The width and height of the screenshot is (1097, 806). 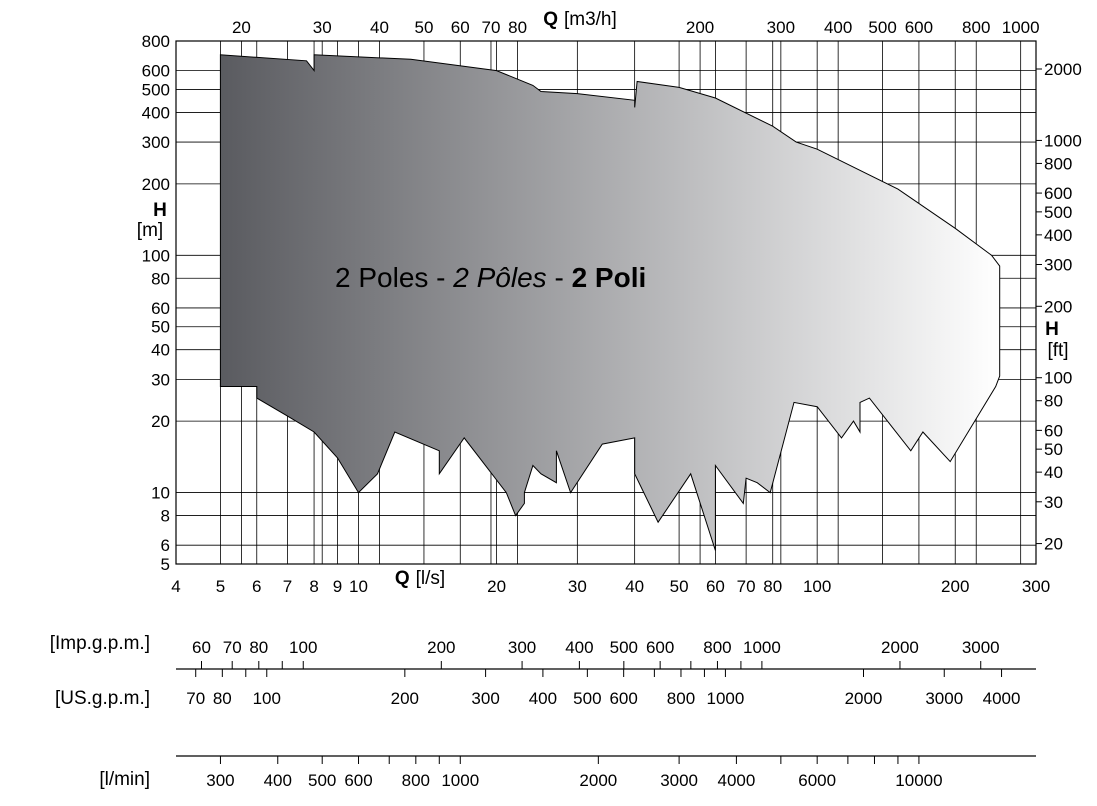 I want to click on x-top-tick-label: 50, so click(x=423, y=27).